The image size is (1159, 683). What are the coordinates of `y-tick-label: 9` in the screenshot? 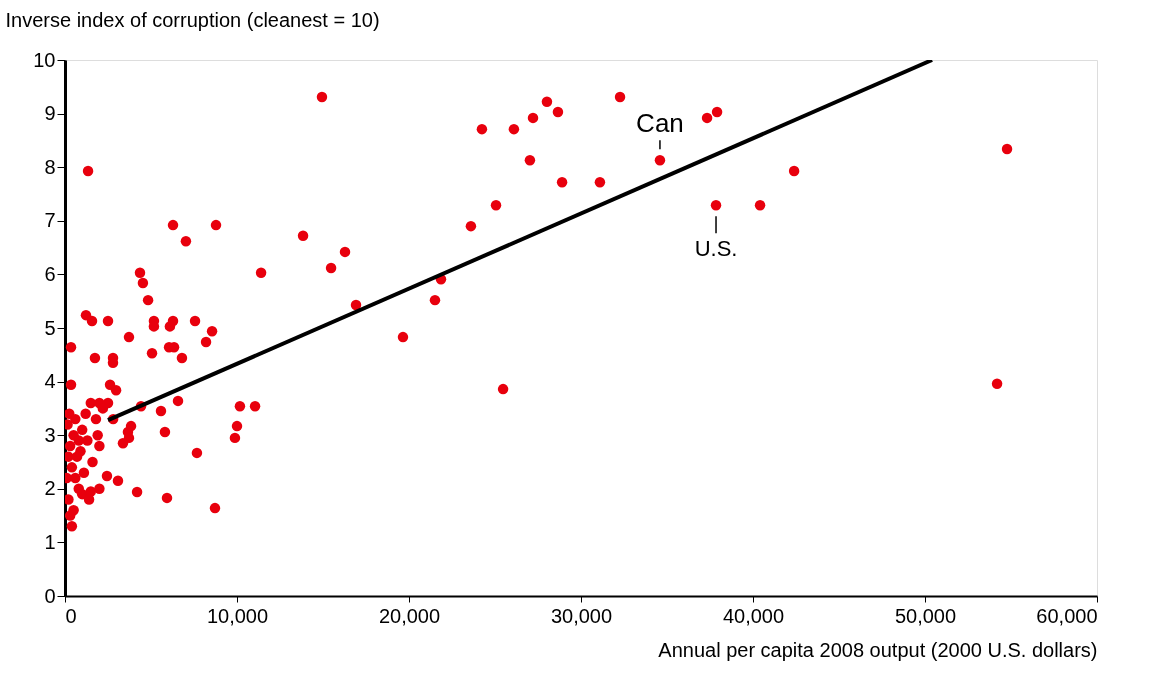 It's located at (50, 113).